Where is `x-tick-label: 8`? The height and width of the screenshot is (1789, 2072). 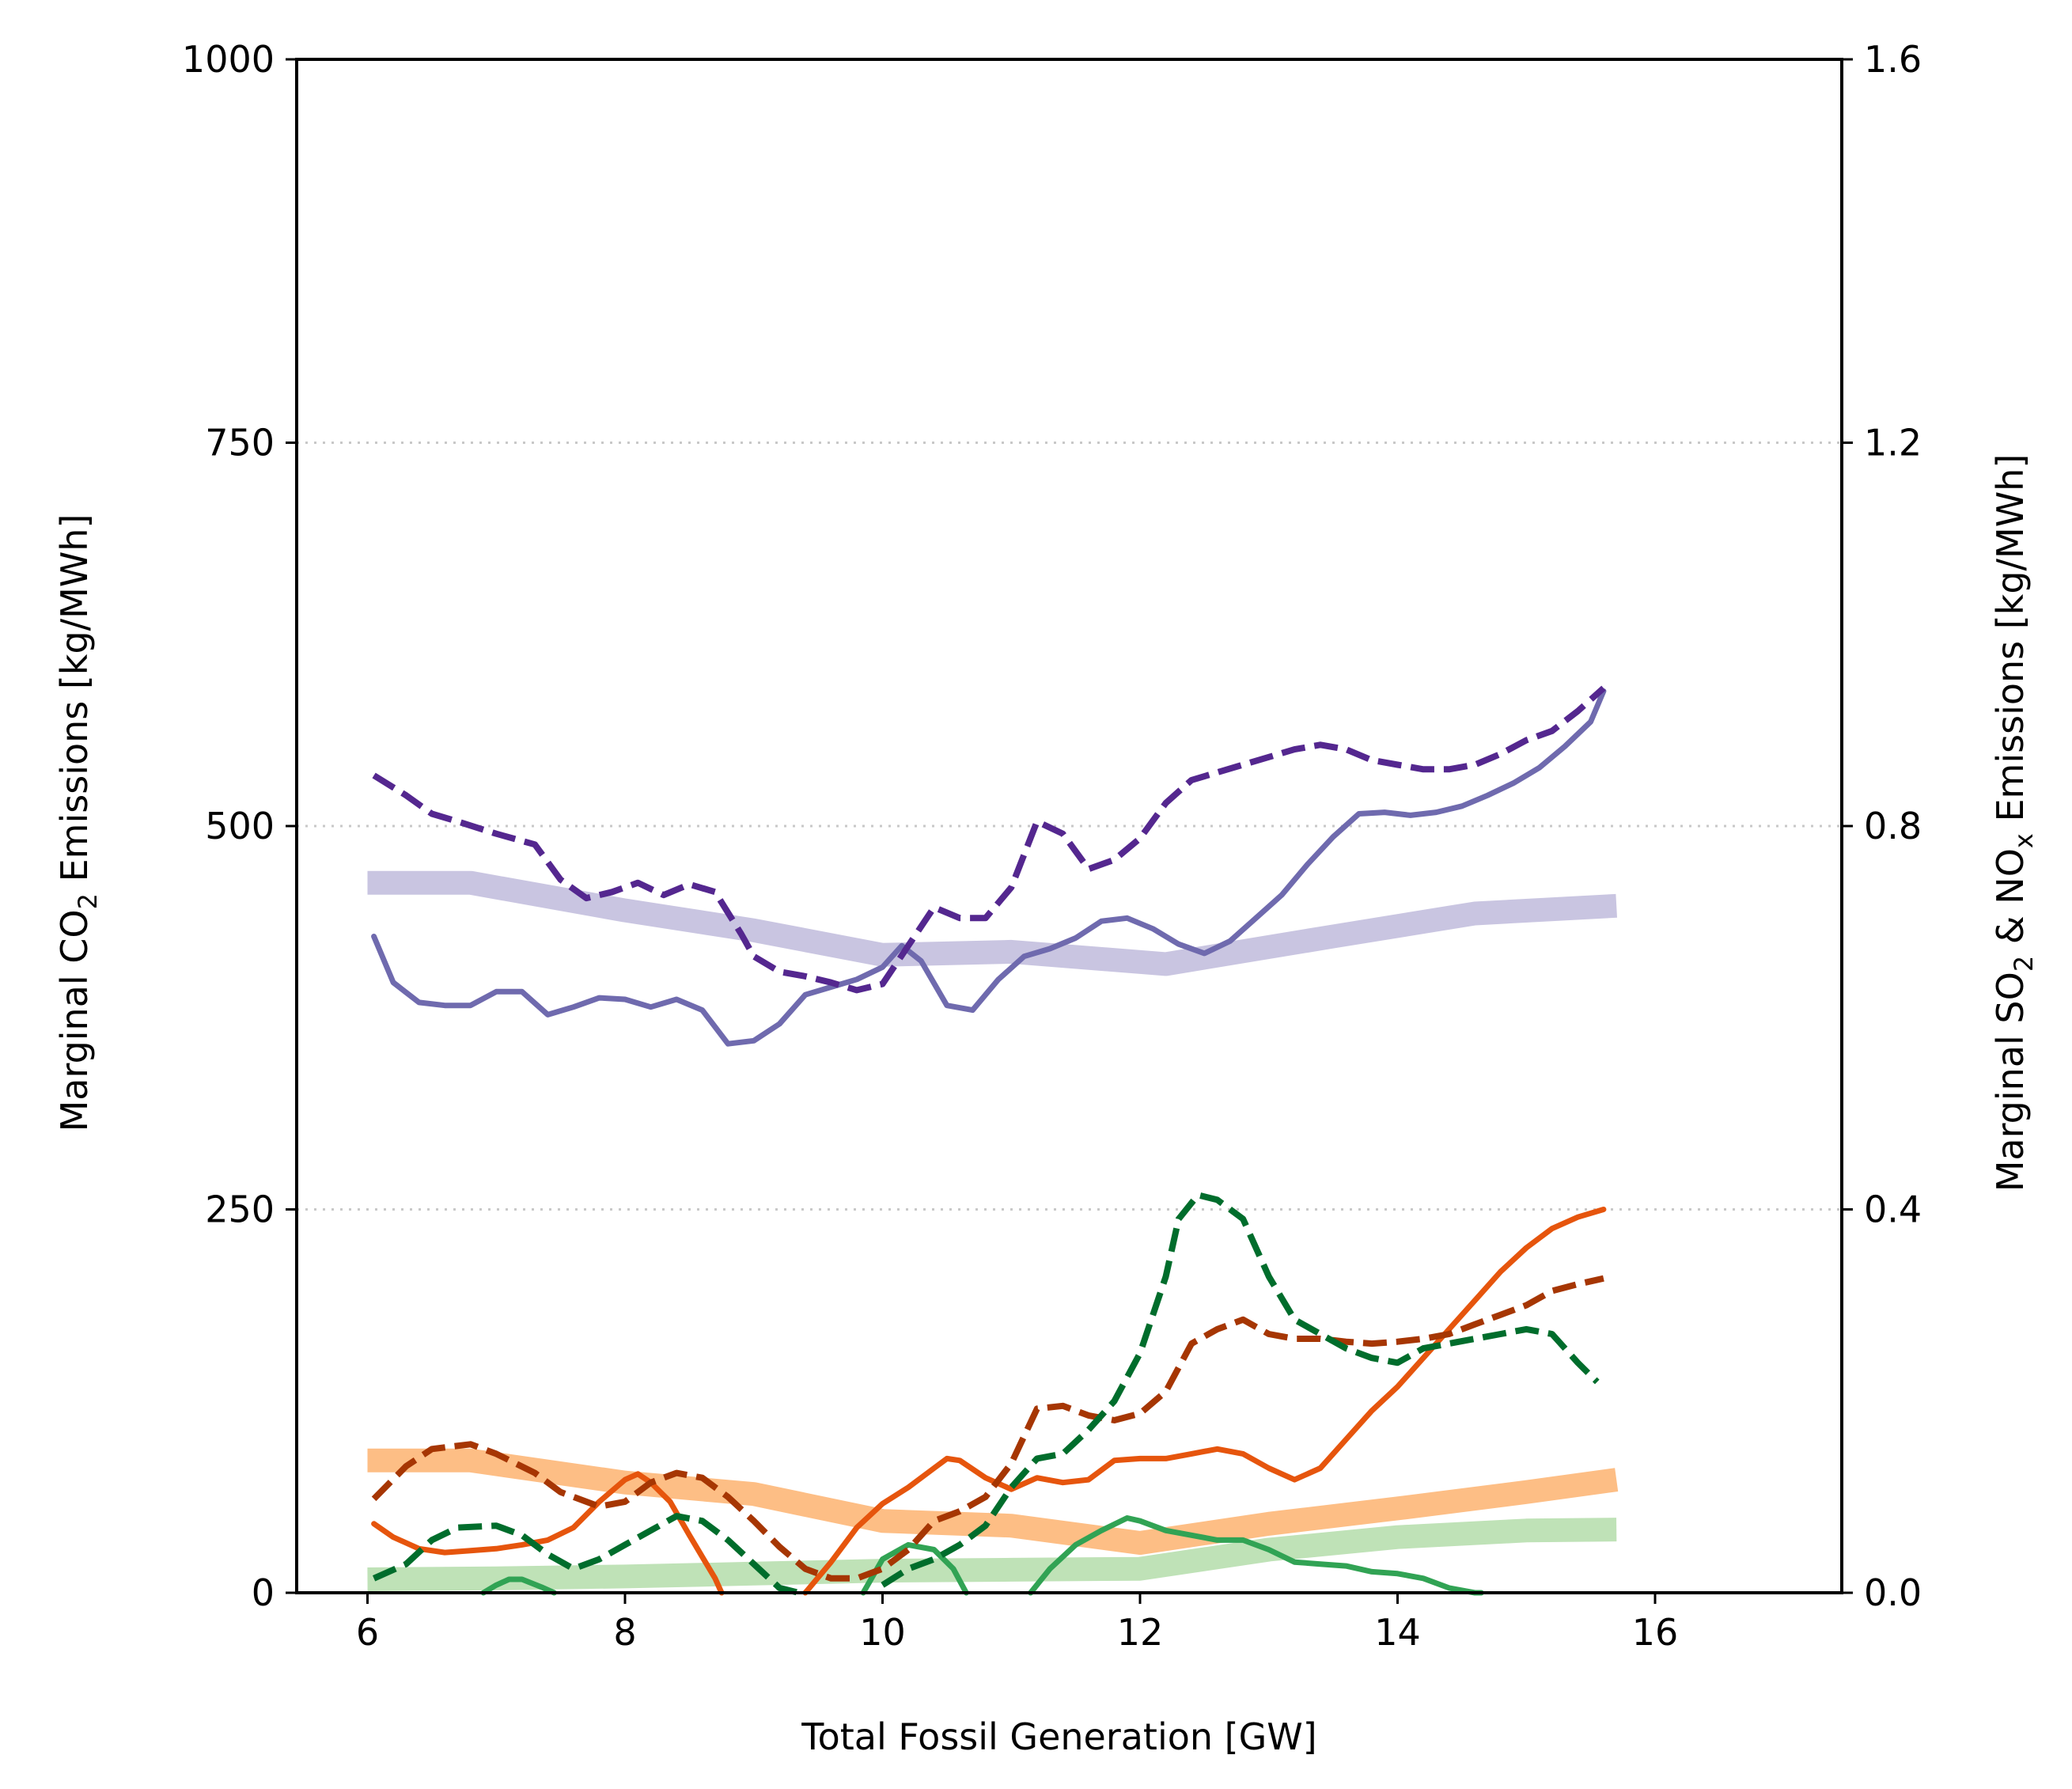
x-tick-label: 8 is located at coordinates (624, 1632).